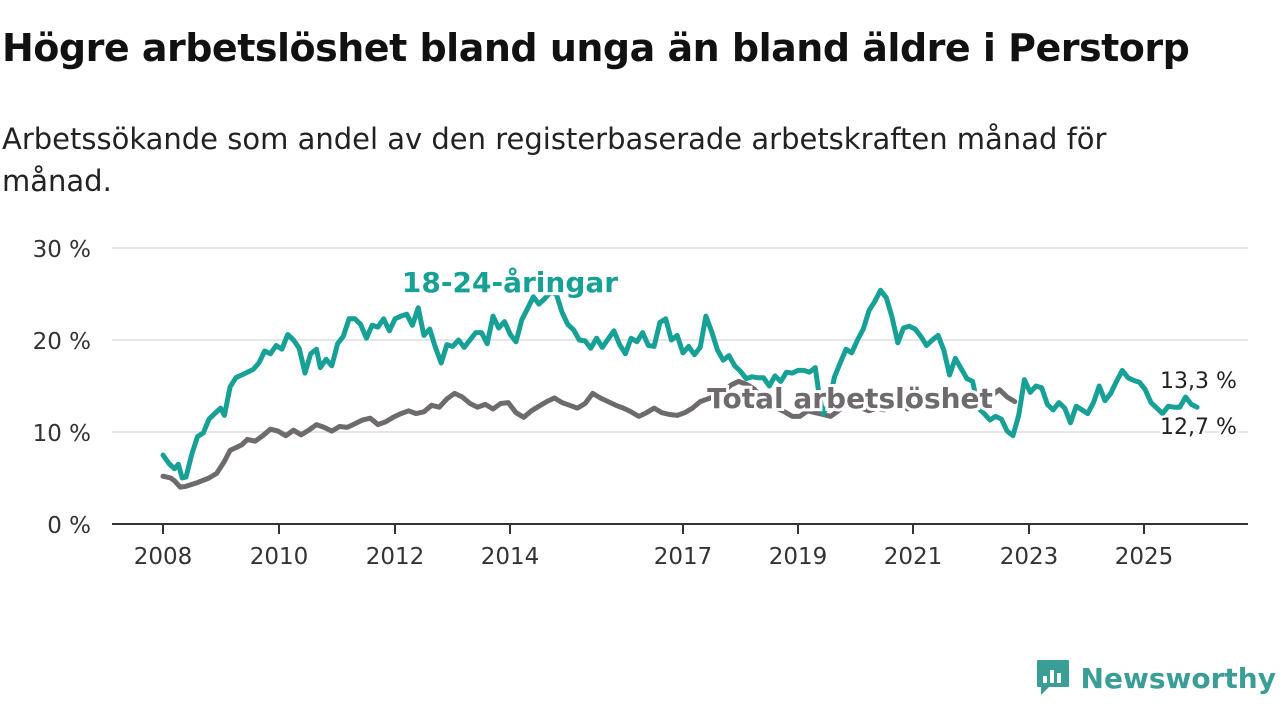  What do you see at coordinates (589, 434) in the screenshot?
I see `series-line-total` at bounding box center [589, 434].